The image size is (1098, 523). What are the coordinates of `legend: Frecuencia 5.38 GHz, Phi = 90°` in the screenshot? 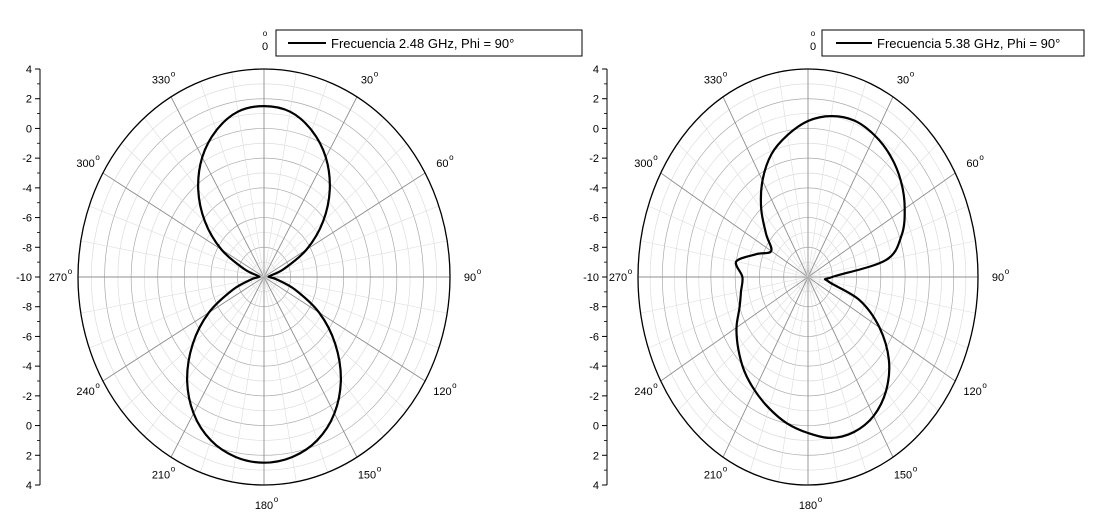 It's located at (953, 43).